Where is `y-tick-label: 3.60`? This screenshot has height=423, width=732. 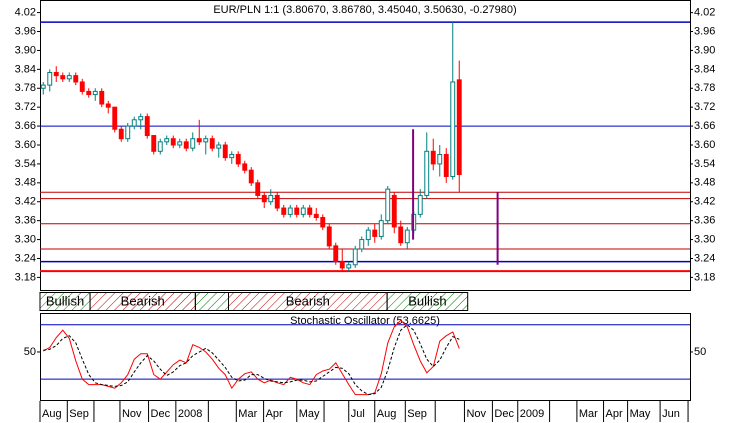
y-tick-label: 3.60 is located at coordinates (704, 145).